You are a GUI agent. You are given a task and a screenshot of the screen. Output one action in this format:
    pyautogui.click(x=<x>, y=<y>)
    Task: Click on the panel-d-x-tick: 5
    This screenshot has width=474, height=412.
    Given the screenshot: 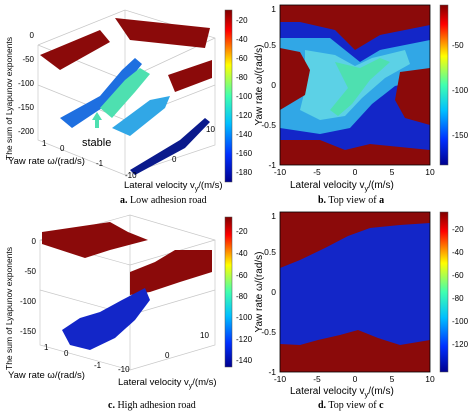 What is the action you would take?
    pyautogui.click(x=392, y=379)
    